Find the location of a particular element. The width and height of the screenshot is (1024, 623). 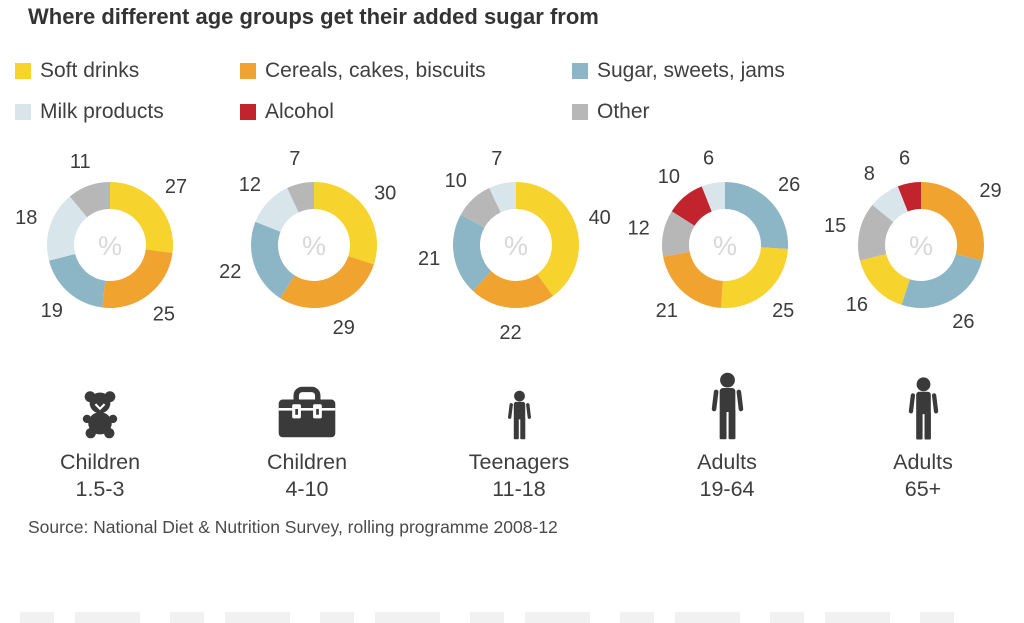

lunchbox-icon is located at coordinates (307, 400).